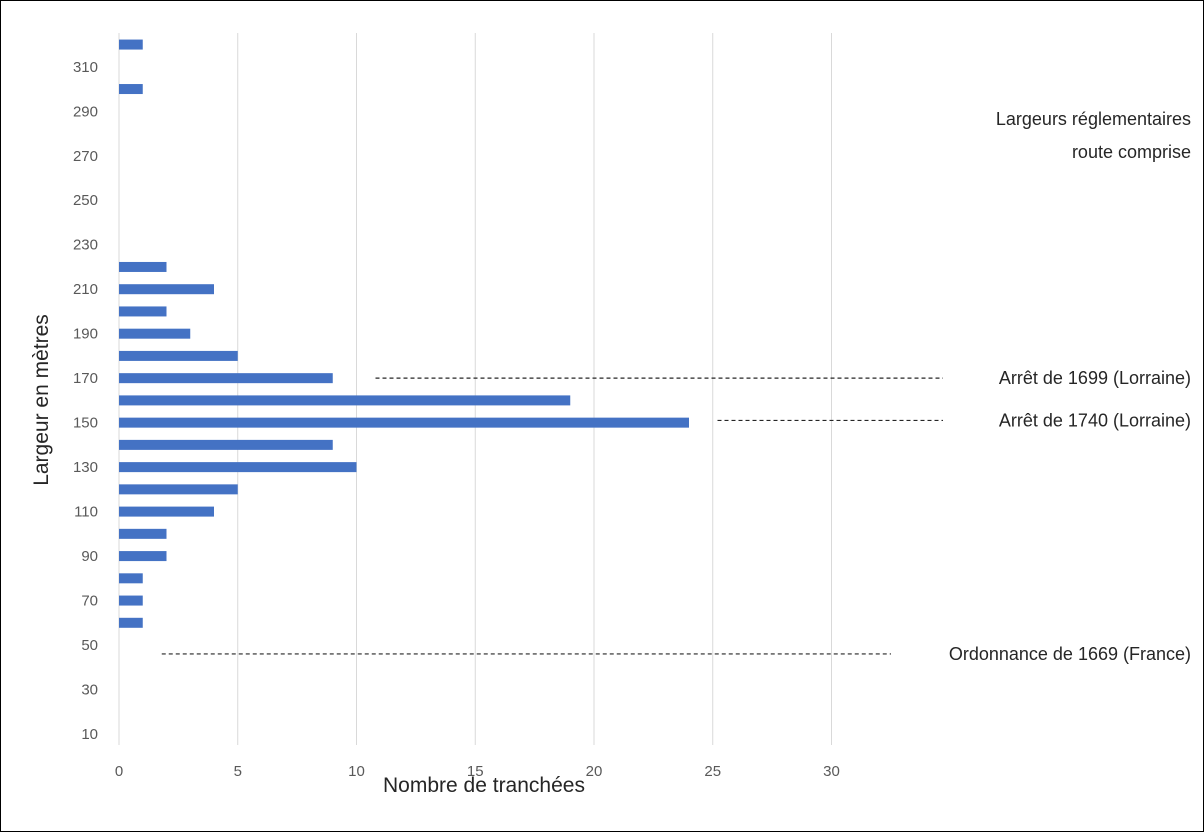 This screenshot has height=833, width=1204. What do you see at coordinates (89, 734) in the screenshot?
I see `y-tick-label: 10` at bounding box center [89, 734].